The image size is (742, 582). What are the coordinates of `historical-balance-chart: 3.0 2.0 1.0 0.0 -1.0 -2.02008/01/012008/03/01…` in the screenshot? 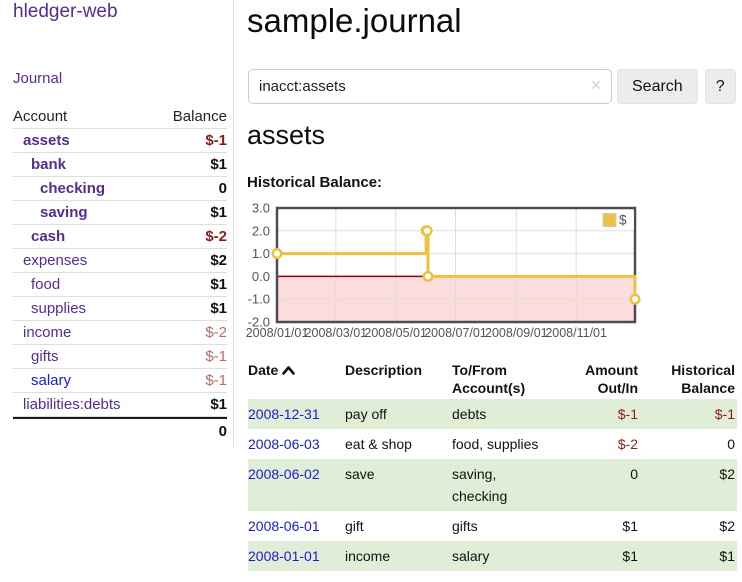 It's located at (443, 270).